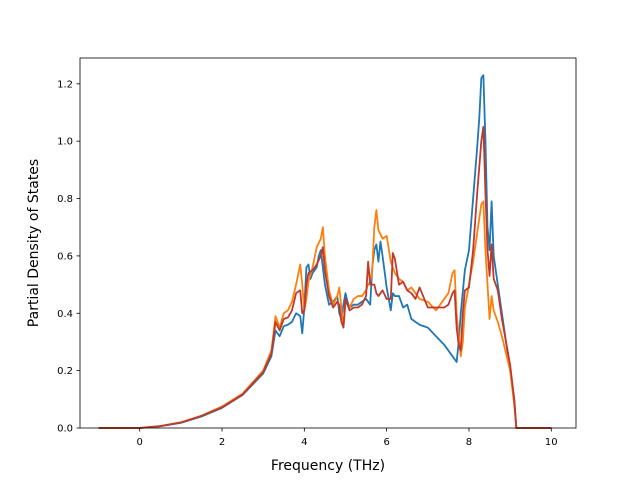  What do you see at coordinates (65, 199) in the screenshot?
I see `y-tick-label: 0.8` at bounding box center [65, 199].